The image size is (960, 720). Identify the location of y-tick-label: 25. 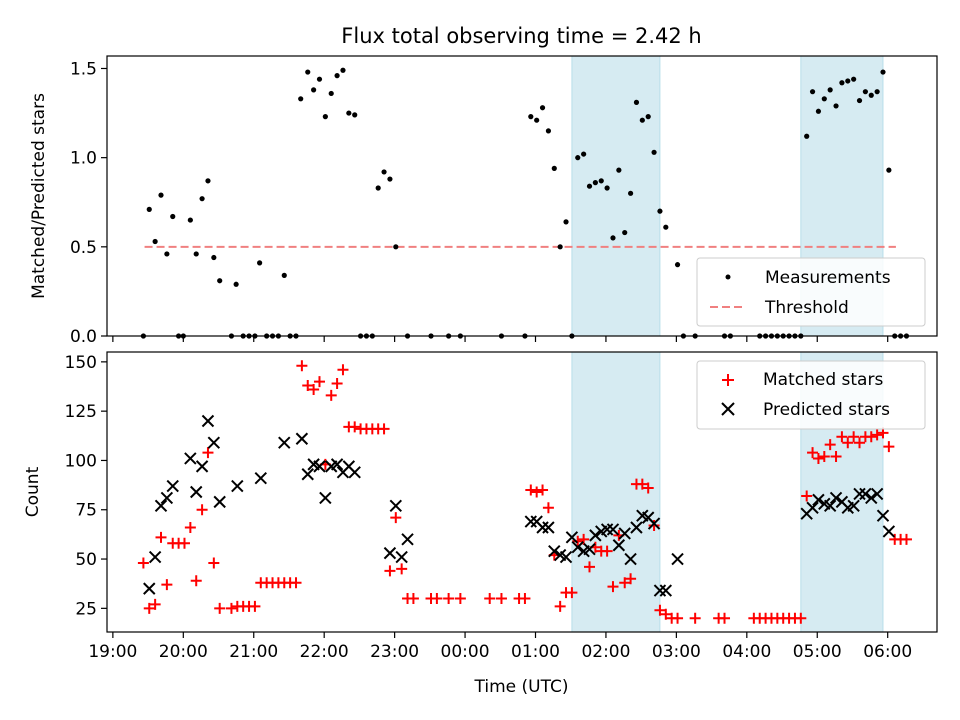
(86, 609).